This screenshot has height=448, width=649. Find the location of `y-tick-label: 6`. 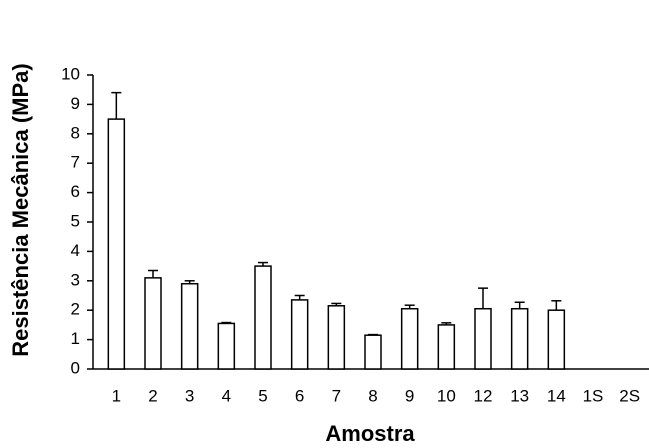

y-tick-label: 6 is located at coordinates (75, 191).